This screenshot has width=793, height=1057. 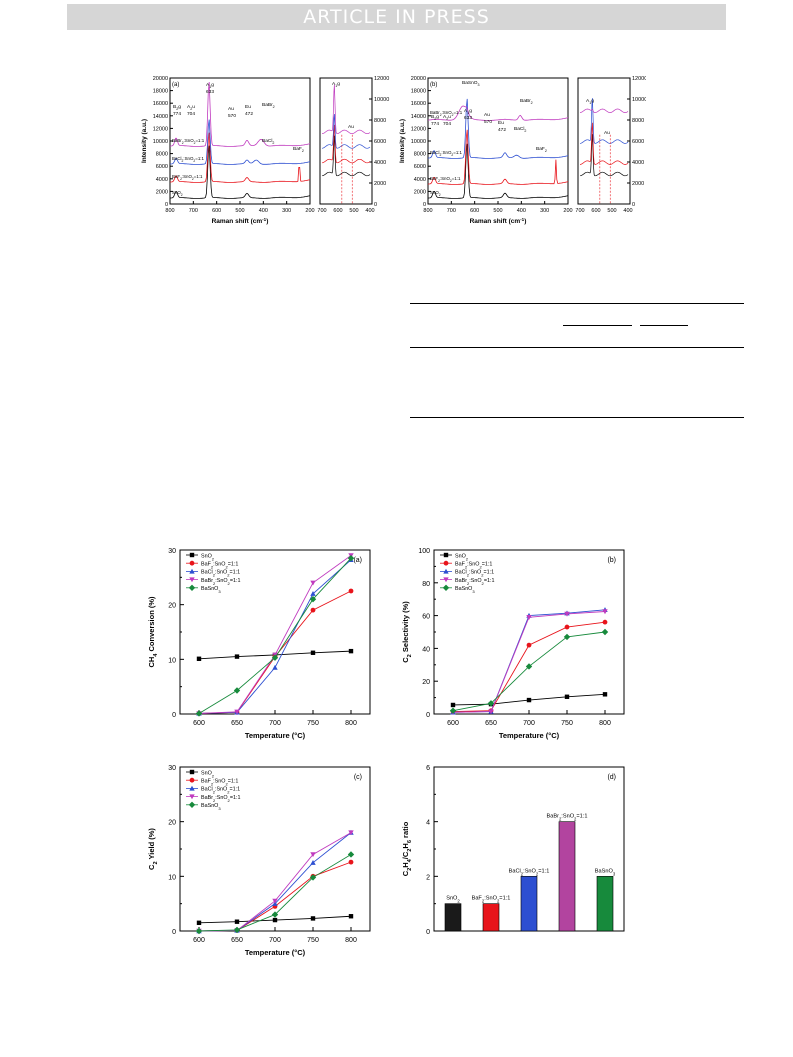 What do you see at coordinates (313, 723) in the screenshot?
I see `x-tick-label: 750` at bounding box center [313, 723].